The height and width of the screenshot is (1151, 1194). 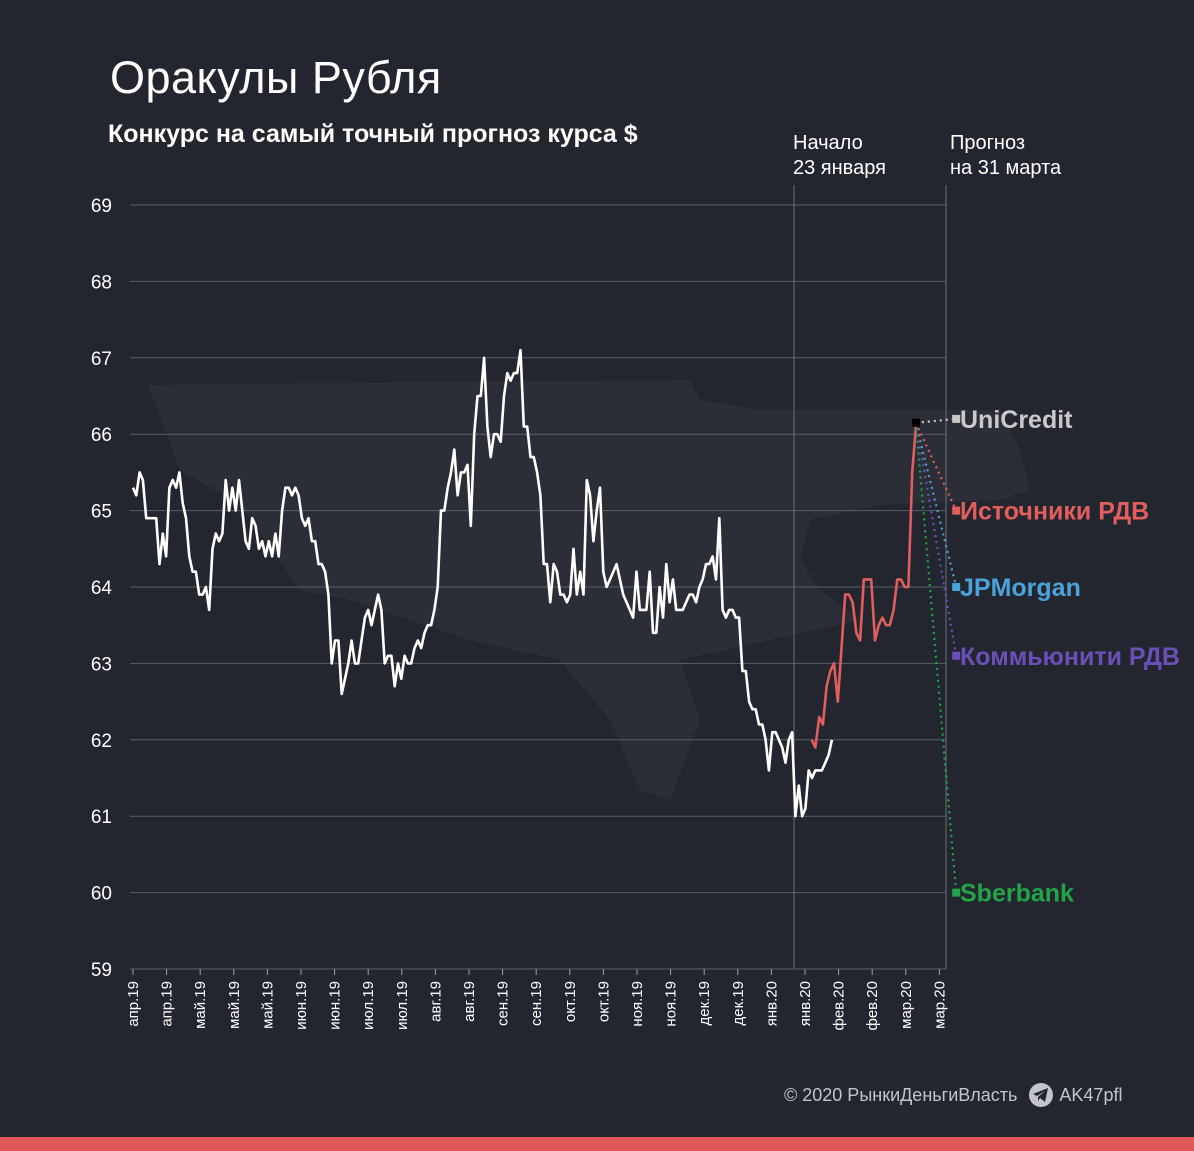 I want to click on y-tick-label: 67, so click(x=101, y=359).